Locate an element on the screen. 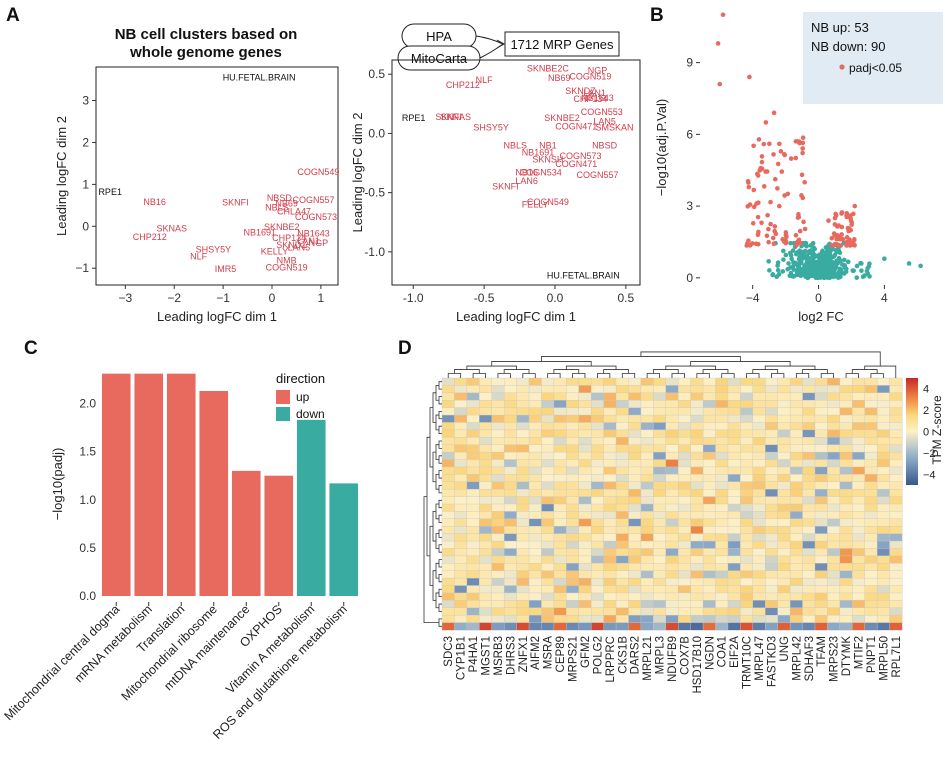 The image size is (945, 765). legend-tick: 2 is located at coordinates (926, 411).